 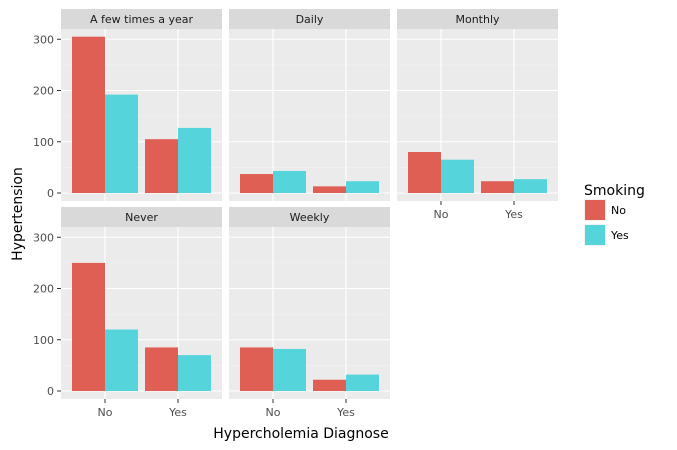 I want to click on facet-strip-never, so click(x=141, y=217).